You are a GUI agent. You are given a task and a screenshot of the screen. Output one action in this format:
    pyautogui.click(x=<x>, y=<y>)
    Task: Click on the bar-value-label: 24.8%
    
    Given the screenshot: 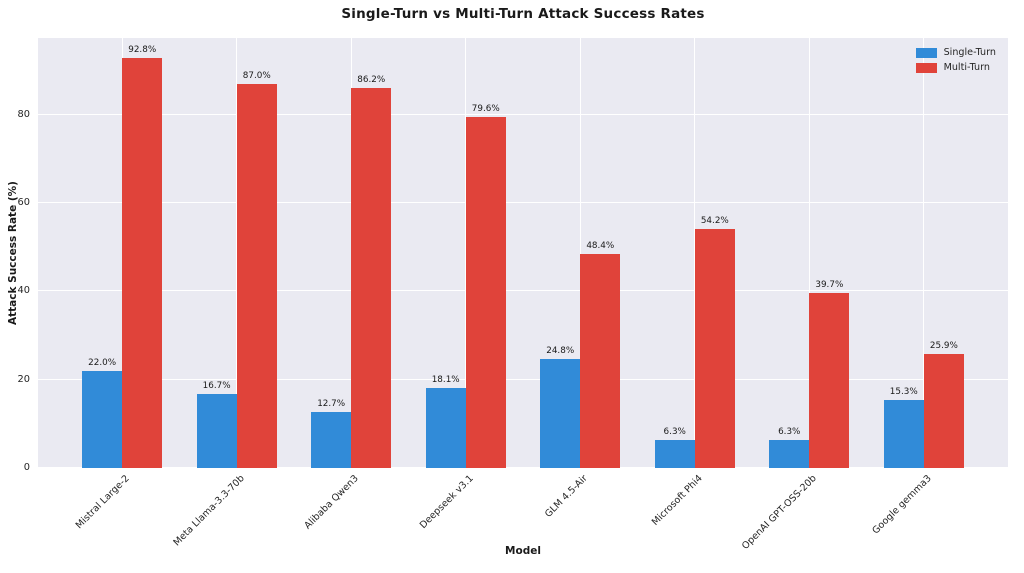 What is the action you would take?
    pyautogui.click(x=560, y=350)
    